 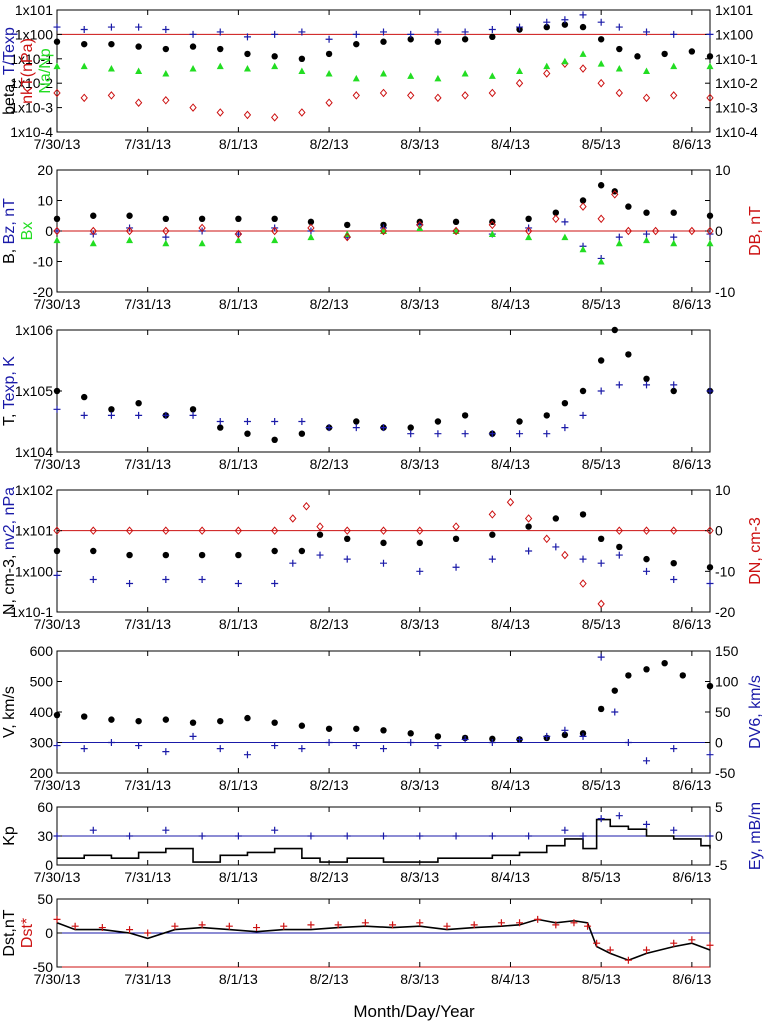 What do you see at coordinates (601, 624) in the screenshot?
I see `x-tick-label: 8/5/13` at bounding box center [601, 624].